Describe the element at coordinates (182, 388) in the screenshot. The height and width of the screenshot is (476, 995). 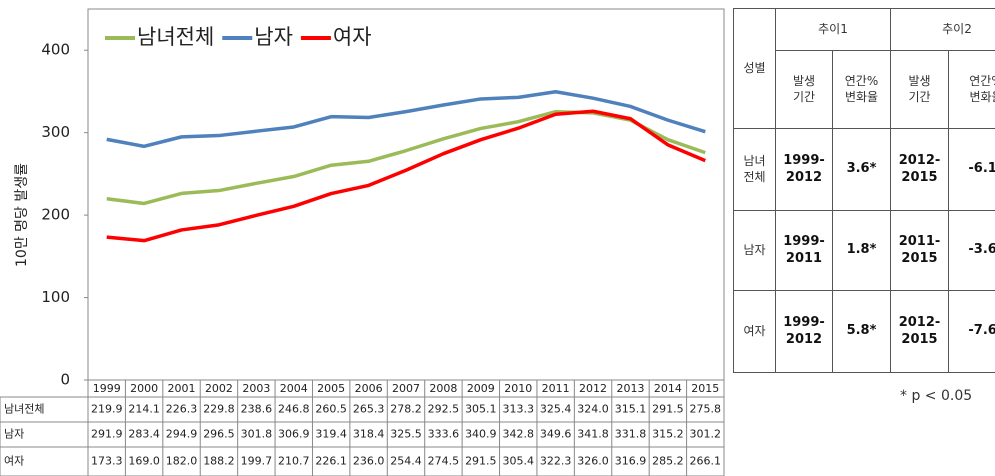
I see `x-tick-label: 2001` at that location.